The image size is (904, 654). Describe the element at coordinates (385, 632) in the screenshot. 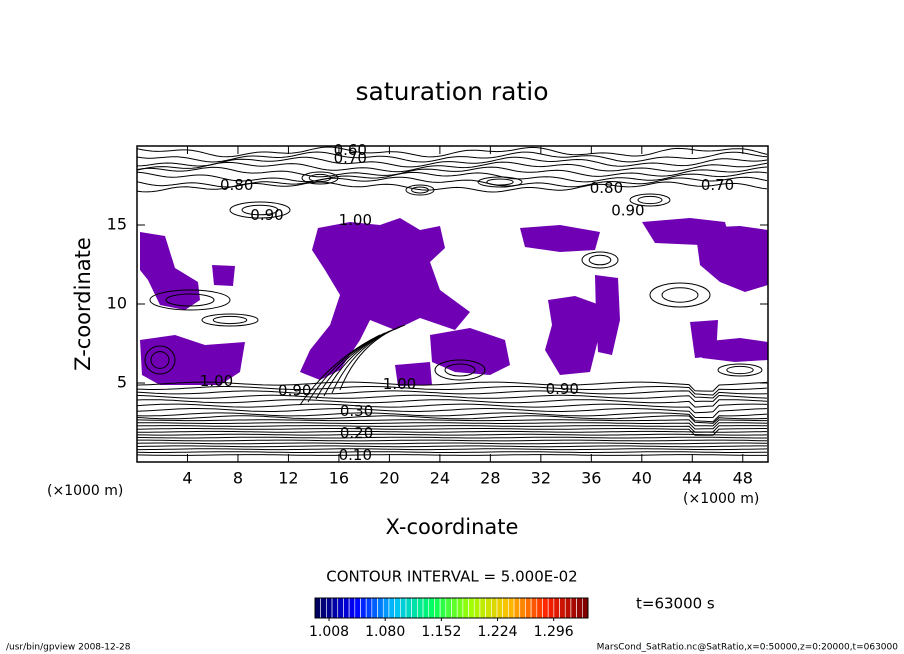

I see `colorbar-tick-label: 1.080` at that location.